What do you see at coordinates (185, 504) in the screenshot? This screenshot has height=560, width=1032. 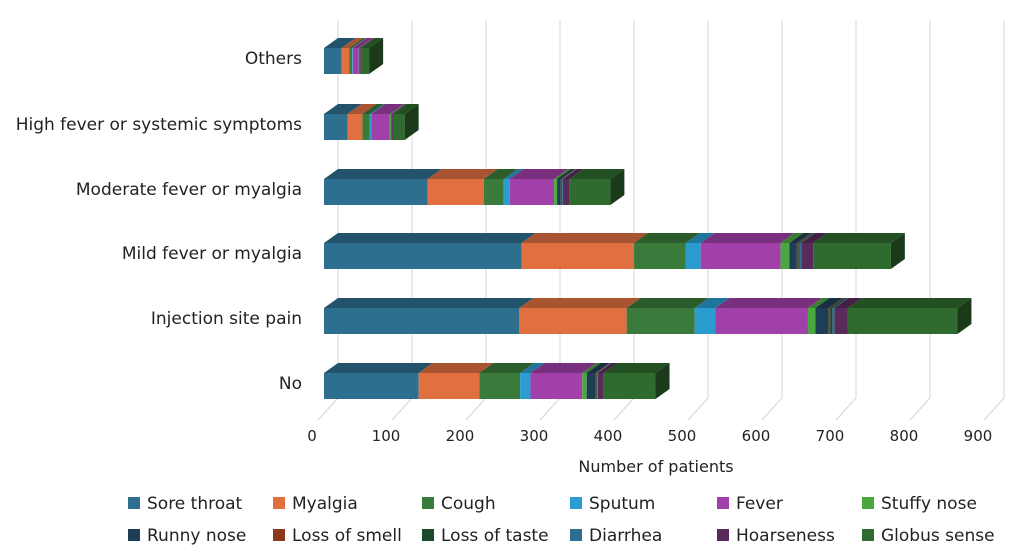 I see `legend-item: Sore throat` at bounding box center [185, 504].